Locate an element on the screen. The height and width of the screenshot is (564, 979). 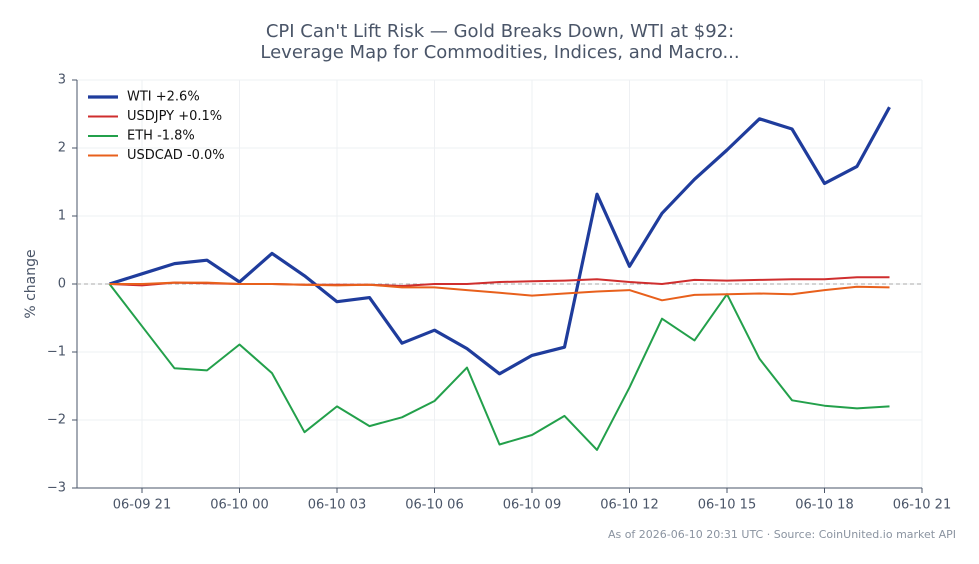
y-tick-label: −3 is located at coordinates (56, 488).